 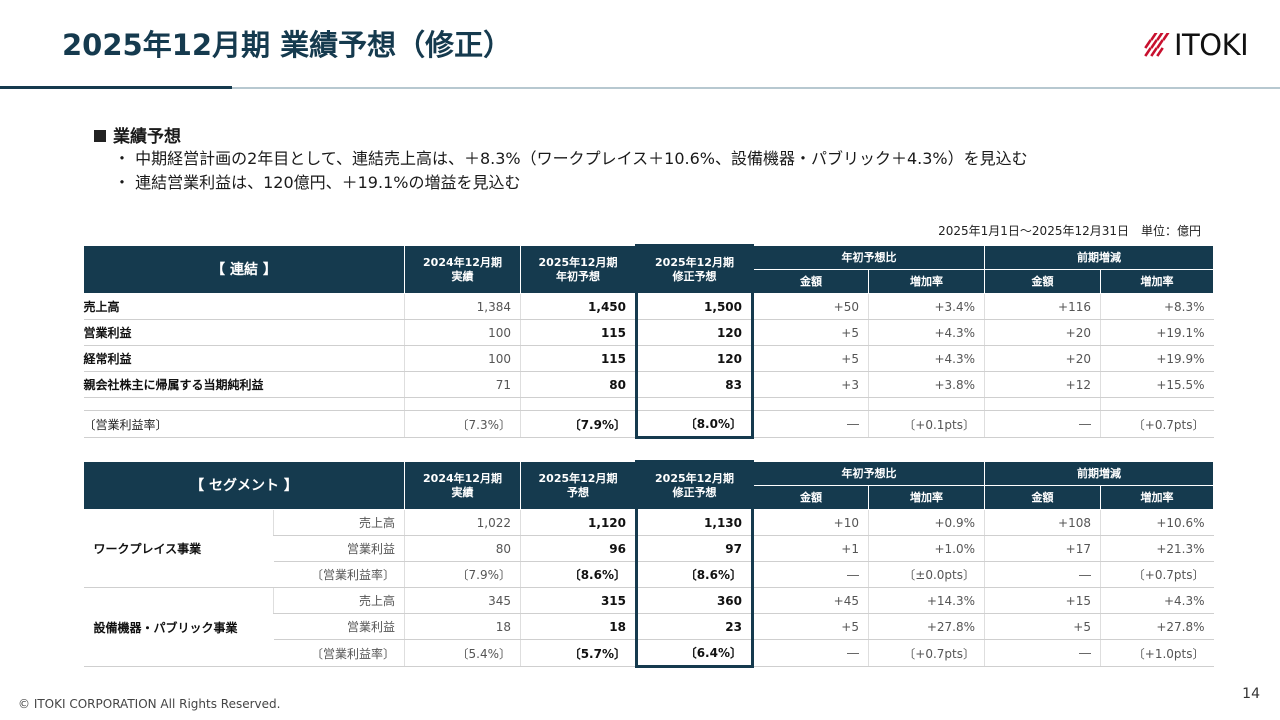 What do you see at coordinates (287, 45) in the screenshot?
I see `page-title: 2025年12月期 業績予想（修正）` at bounding box center [287, 45].